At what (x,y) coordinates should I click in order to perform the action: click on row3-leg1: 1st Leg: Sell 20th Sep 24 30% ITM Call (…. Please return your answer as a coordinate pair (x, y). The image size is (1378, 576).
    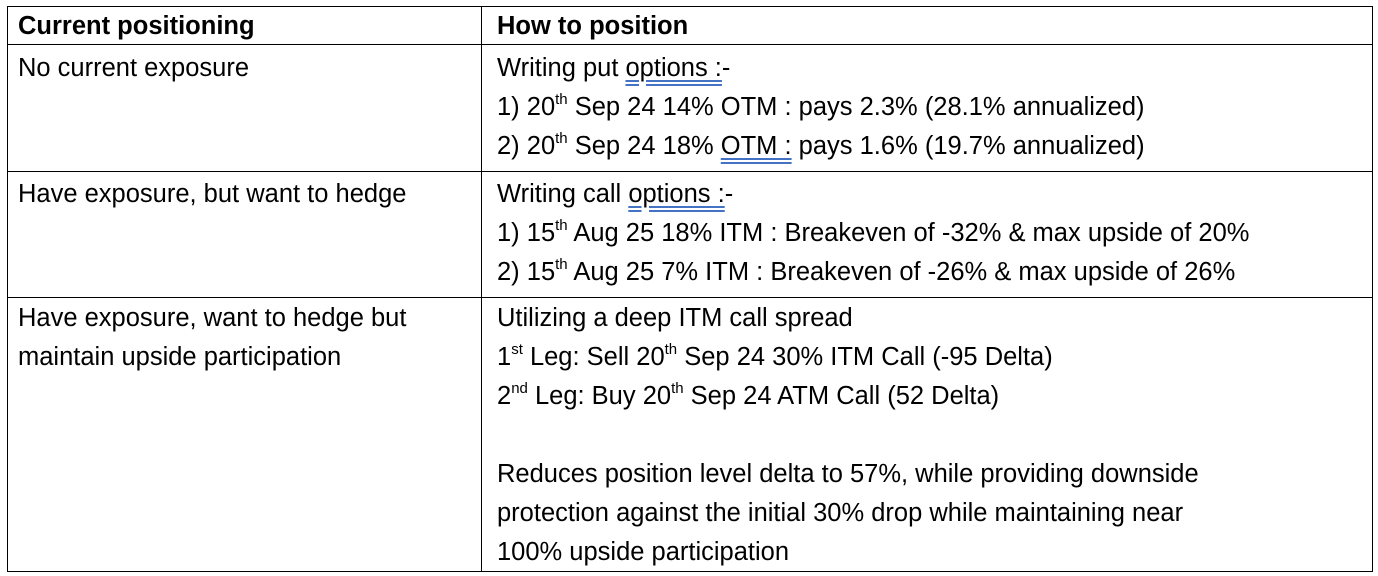
    Looking at the image, I should click on (775, 356).